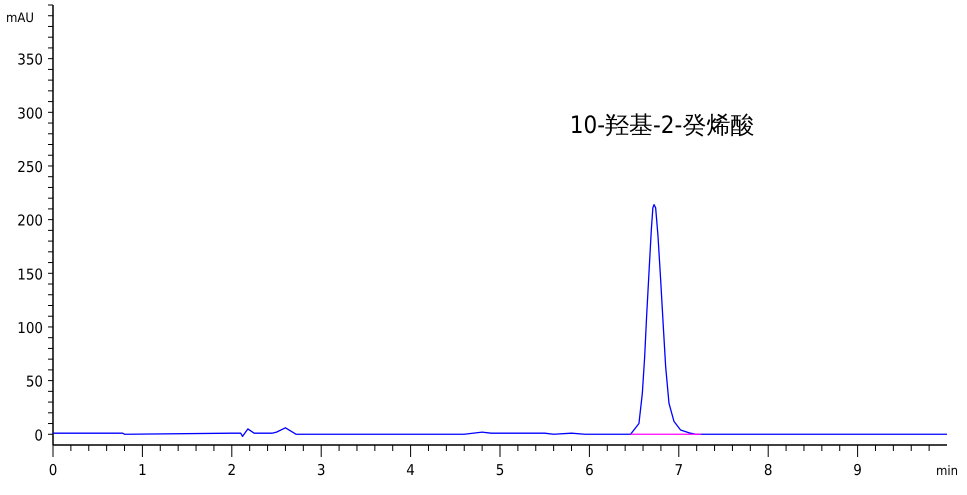 This screenshot has height=495, width=967. I want to click on y-tick-label: 50, so click(34, 381).